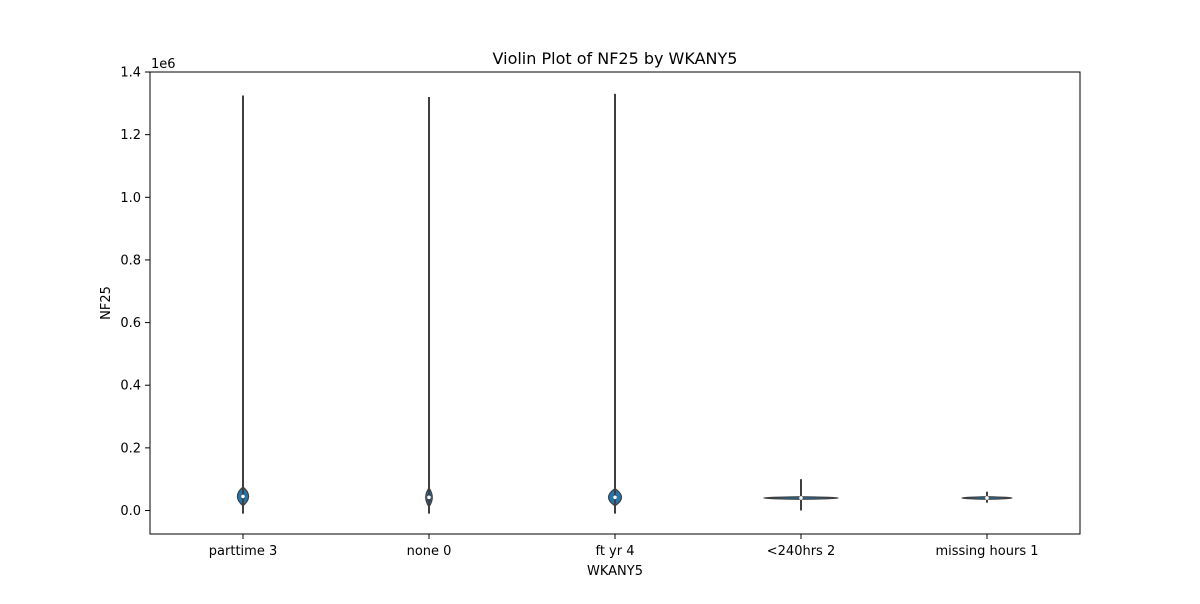 This screenshot has width=1200, height=604. What do you see at coordinates (615, 571) in the screenshot?
I see `x-axis-label: WKANY5` at bounding box center [615, 571].